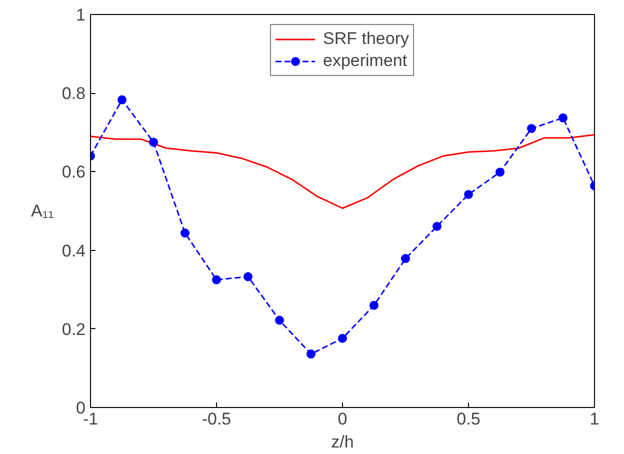 The height and width of the screenshot is (454, 624). What do you see at coordinates (595, 419) in the screenshot?
I see `x-tick-label: 1` at bounding box center [595, 419].